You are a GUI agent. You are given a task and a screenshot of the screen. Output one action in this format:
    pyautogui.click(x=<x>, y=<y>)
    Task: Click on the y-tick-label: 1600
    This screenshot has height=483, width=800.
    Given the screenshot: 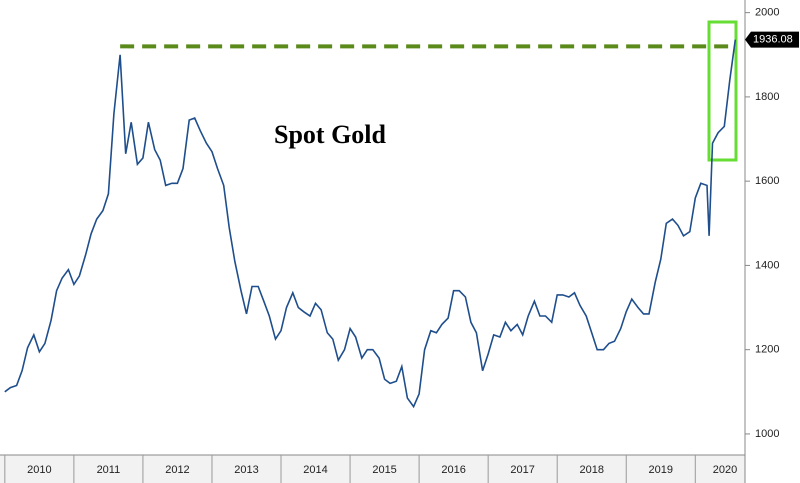 What is the action you would take?
    pyautogui.click(x=767, y=181)
    